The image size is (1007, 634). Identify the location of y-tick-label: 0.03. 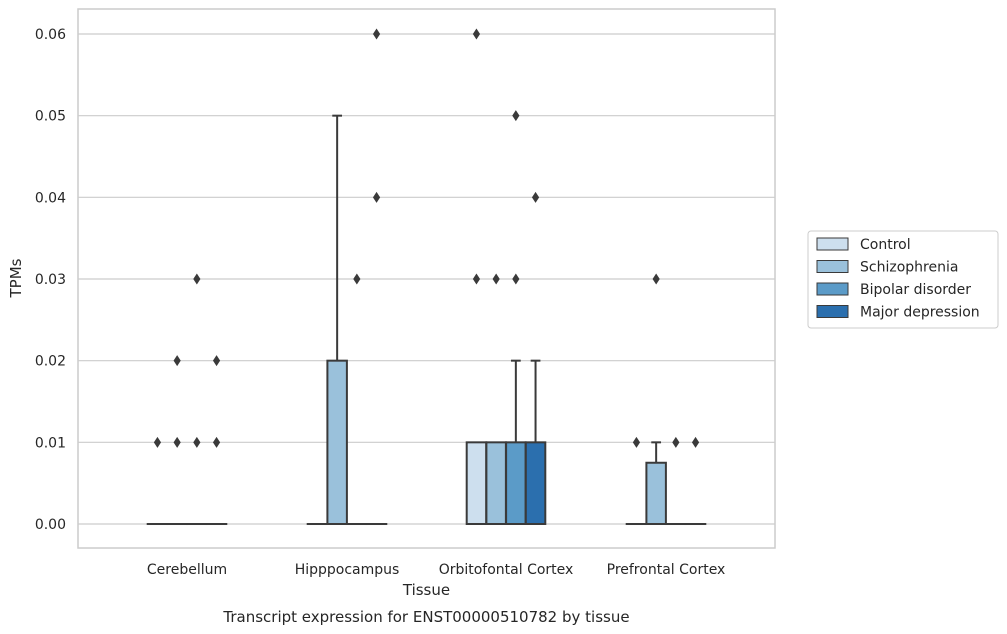
(50, 280).